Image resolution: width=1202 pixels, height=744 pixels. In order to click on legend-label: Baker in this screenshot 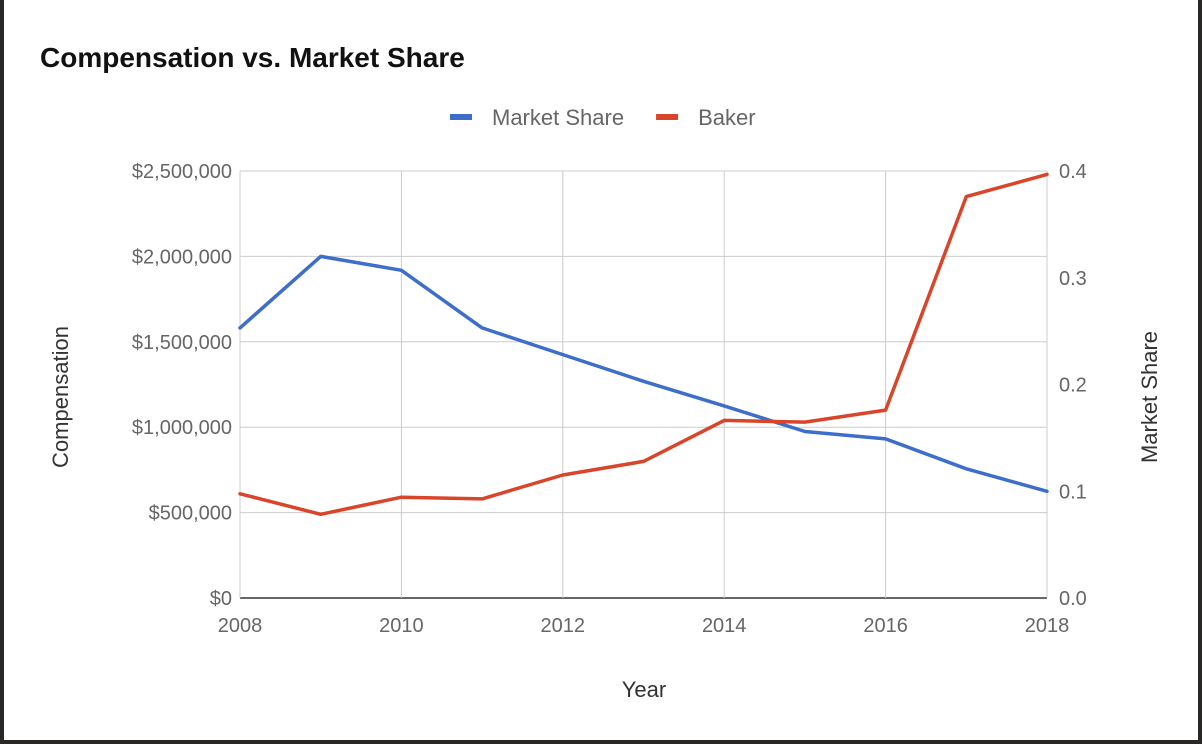, I will do `click(726, 117)`.